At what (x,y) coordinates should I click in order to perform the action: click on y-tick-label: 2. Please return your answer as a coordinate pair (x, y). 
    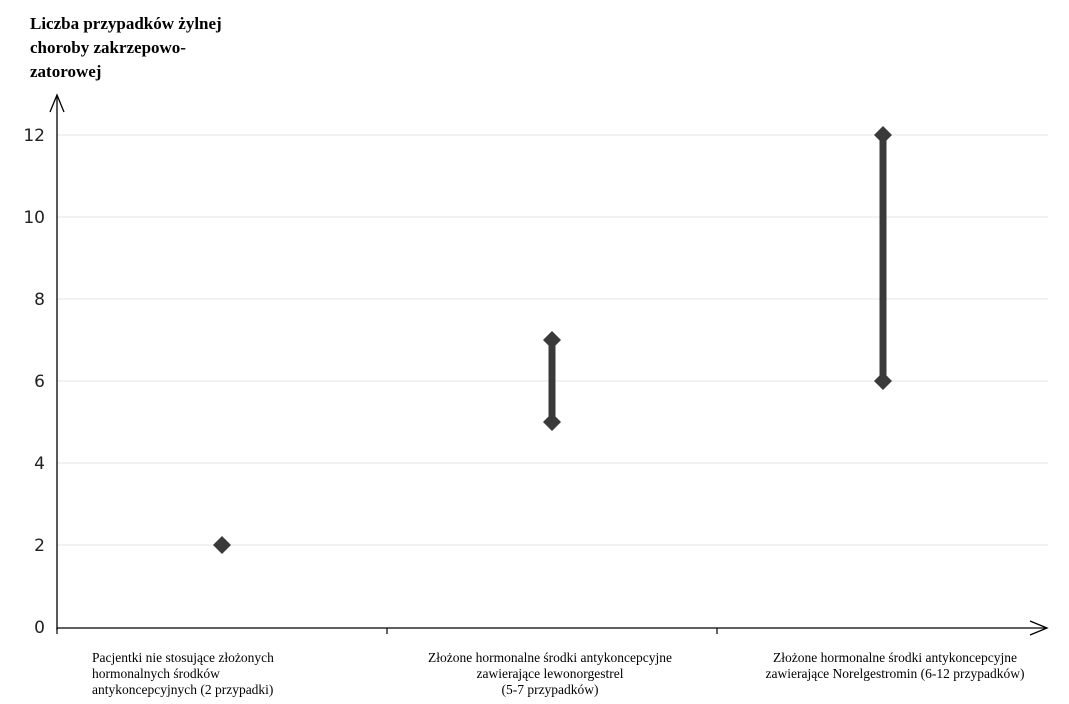
    Looking at the image, I should click on (39, 546).